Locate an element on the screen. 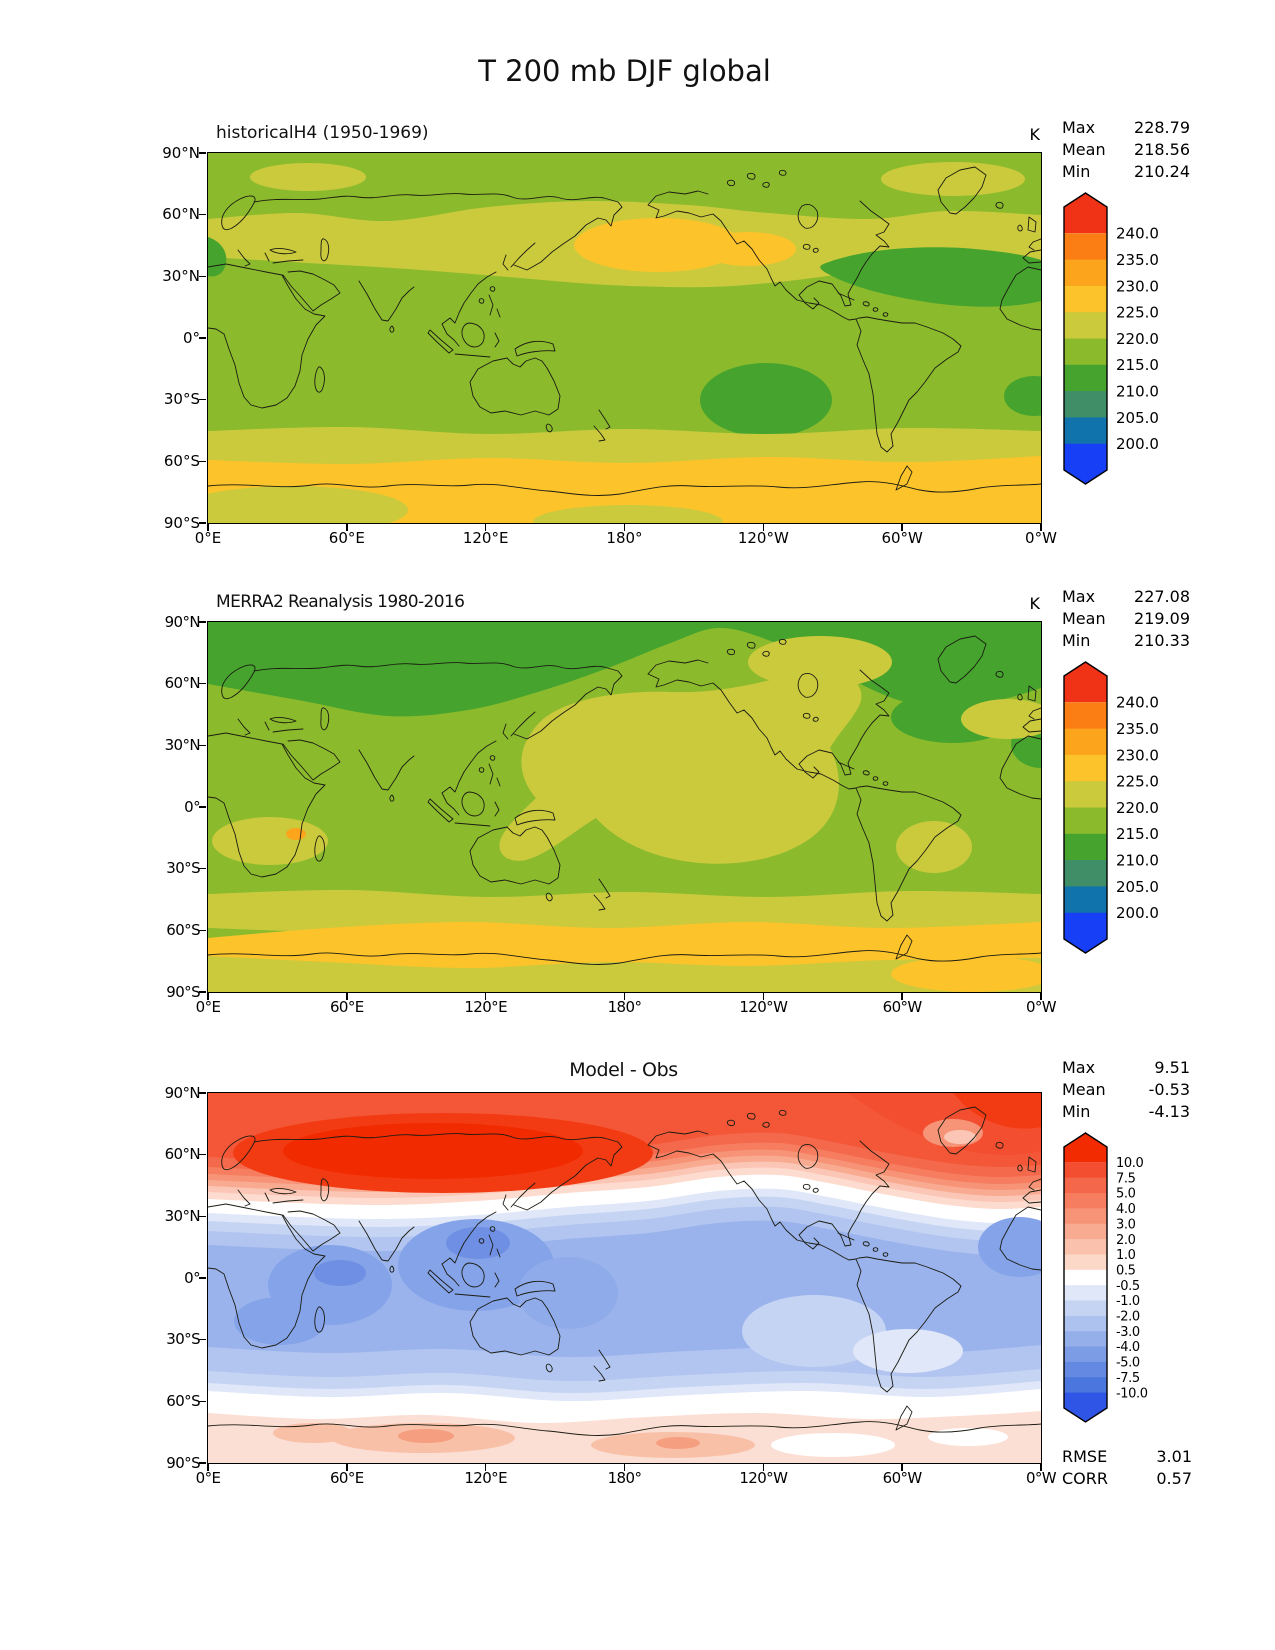  colorbar-tick-label: 200.0 is located at coordinates (1137, 444).